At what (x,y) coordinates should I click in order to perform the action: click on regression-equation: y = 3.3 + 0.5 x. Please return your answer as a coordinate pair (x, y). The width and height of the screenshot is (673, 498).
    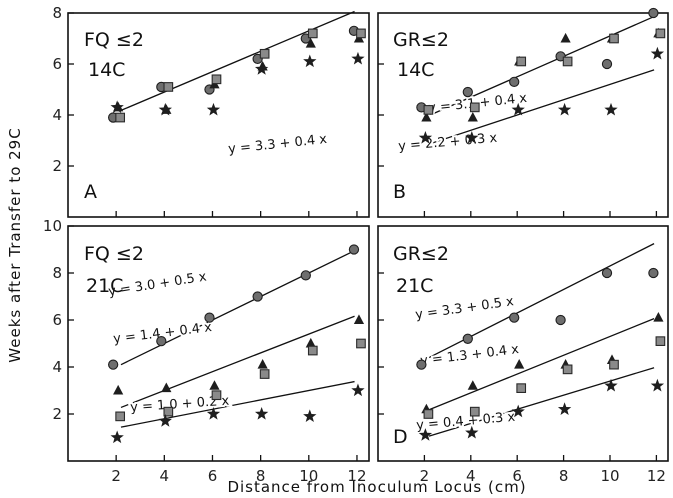
    Looking at the image, I should click on (464, 308).